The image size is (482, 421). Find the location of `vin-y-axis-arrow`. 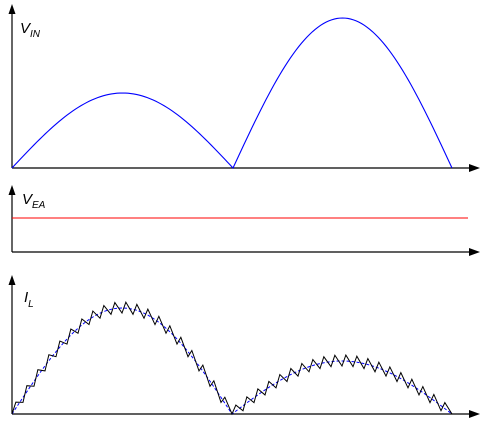

vin-y-axis-arrow is located at coordinates (12, 9).